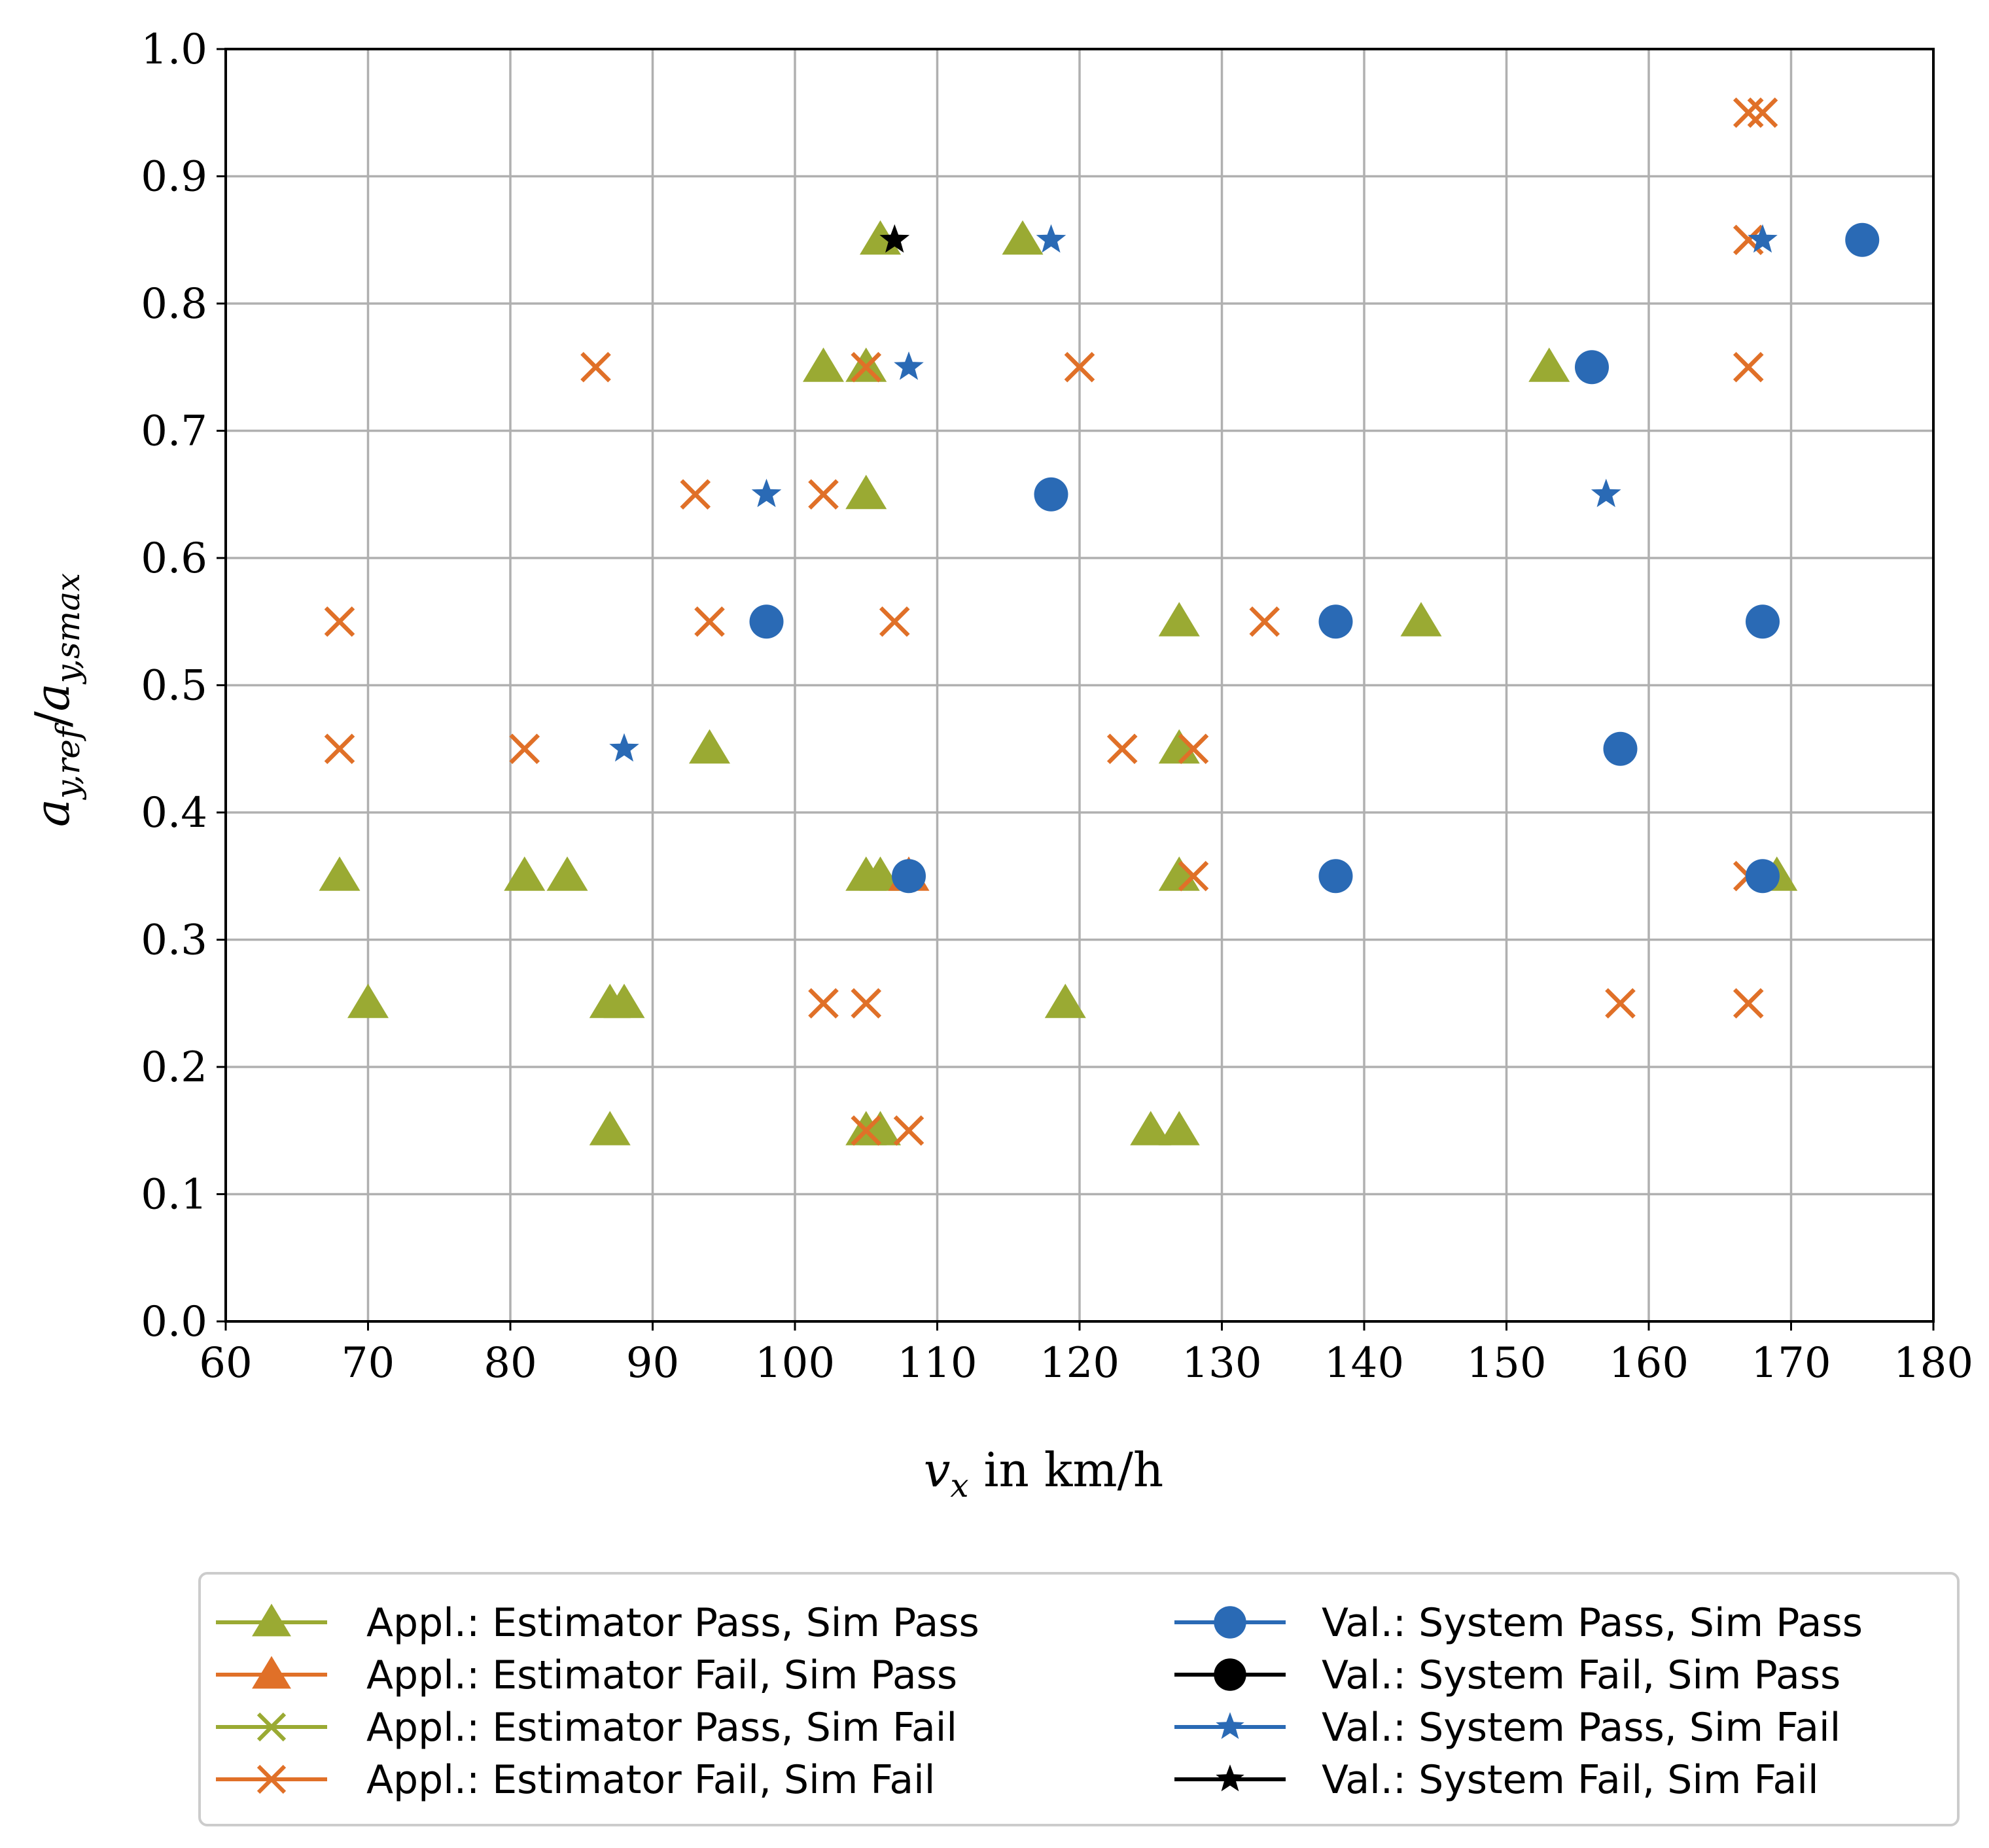 This screenshot has width=1989, height=1848. I want to click on legend-entry: Appl.: Estimator Pass, Sim Pass, so click(597, 1623).